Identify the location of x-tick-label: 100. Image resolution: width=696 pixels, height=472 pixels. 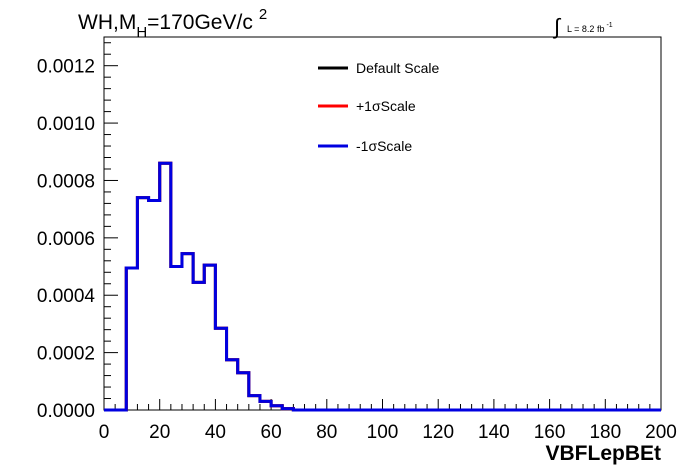
(383, 432).